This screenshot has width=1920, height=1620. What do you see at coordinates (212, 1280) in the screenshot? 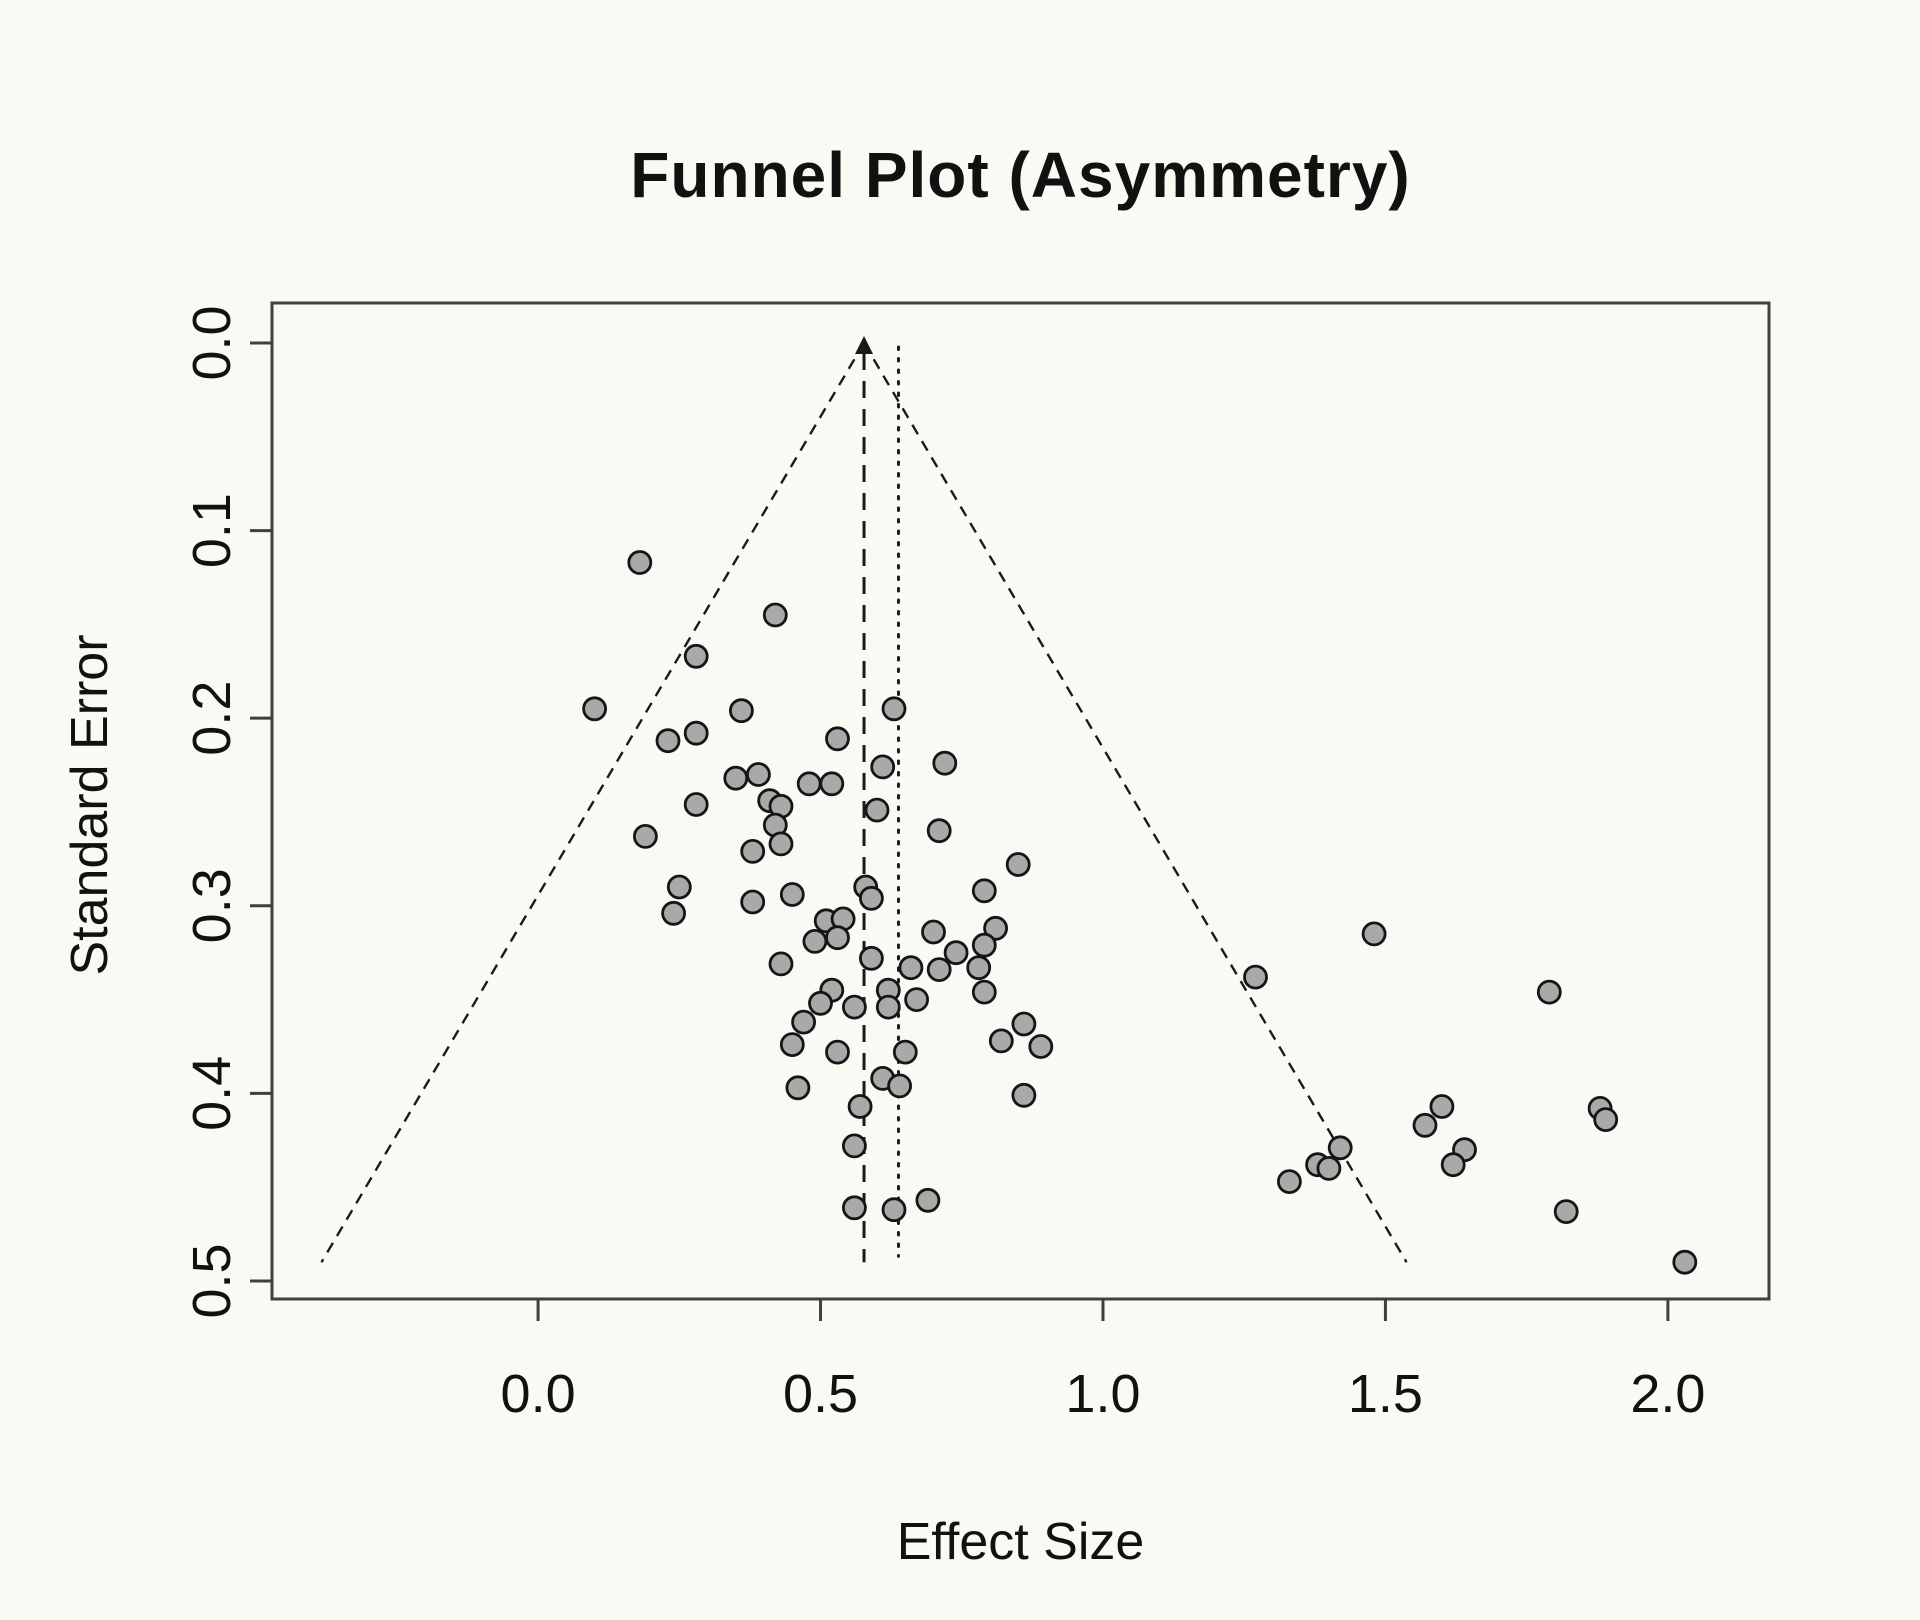
I see `y-tick-label: 0.5` at bounding box center [212, 1280].